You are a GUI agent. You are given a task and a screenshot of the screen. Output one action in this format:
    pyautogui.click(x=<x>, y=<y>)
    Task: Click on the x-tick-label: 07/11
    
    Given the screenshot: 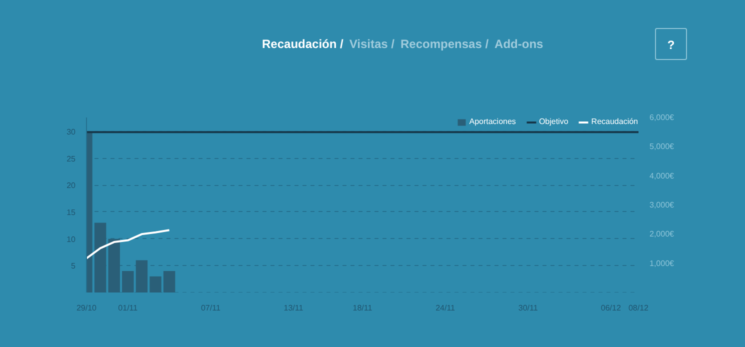 What is the action you would take?
    pyautogui.click(x=210, y=308)
    